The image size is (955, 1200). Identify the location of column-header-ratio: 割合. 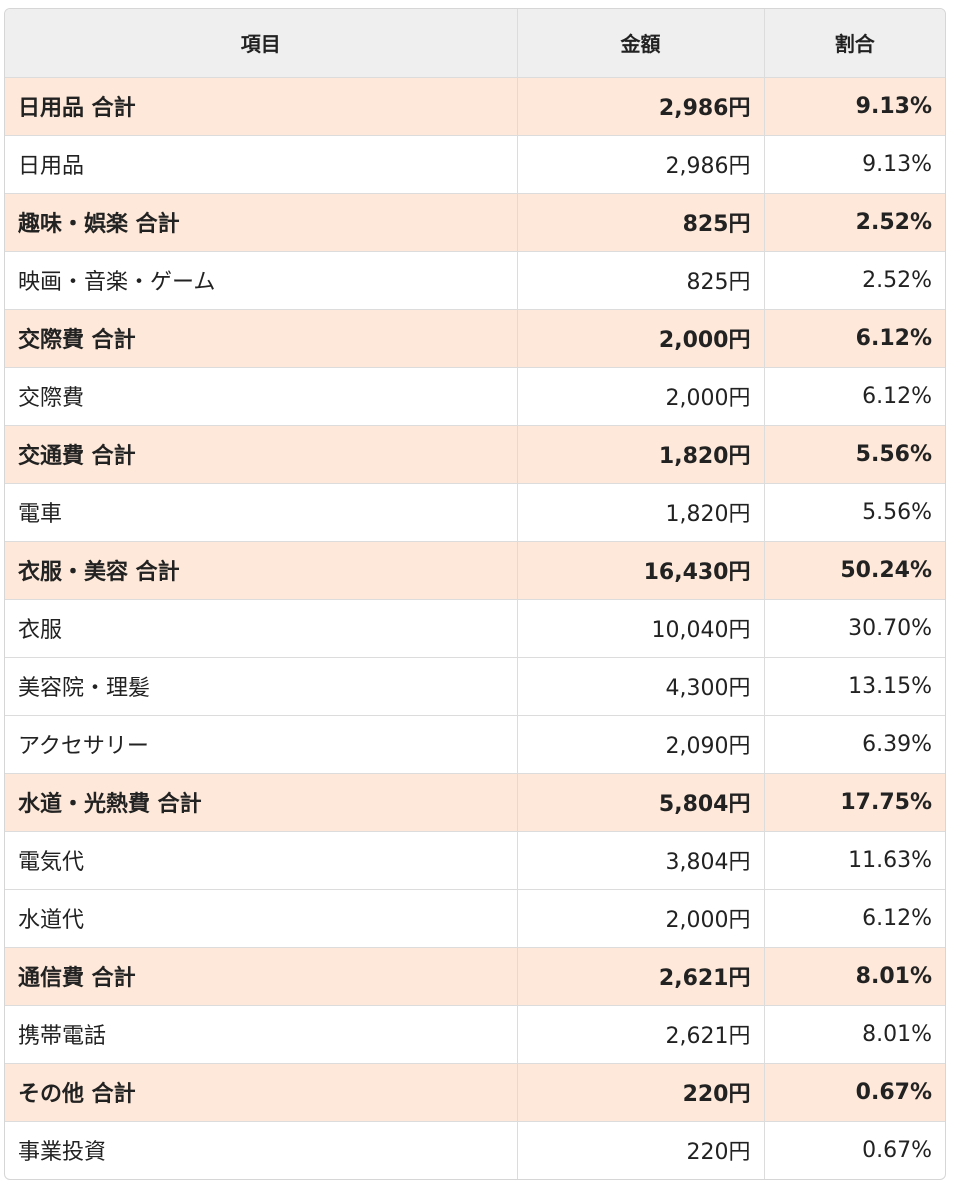
(854, 43).